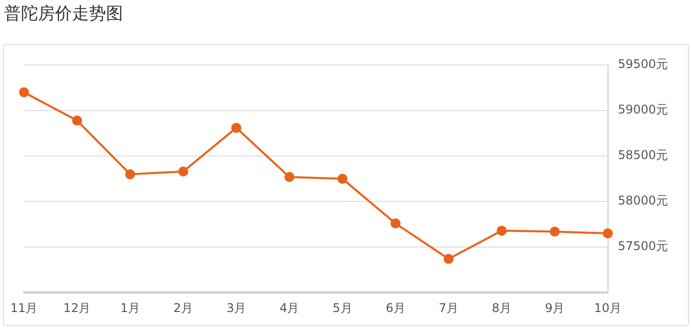 The image size is (691, 328). What do you see at coordinates (236, 307) in the screenshot?
I see `x-tick-label: 3月` at bounding box center [236, 307].